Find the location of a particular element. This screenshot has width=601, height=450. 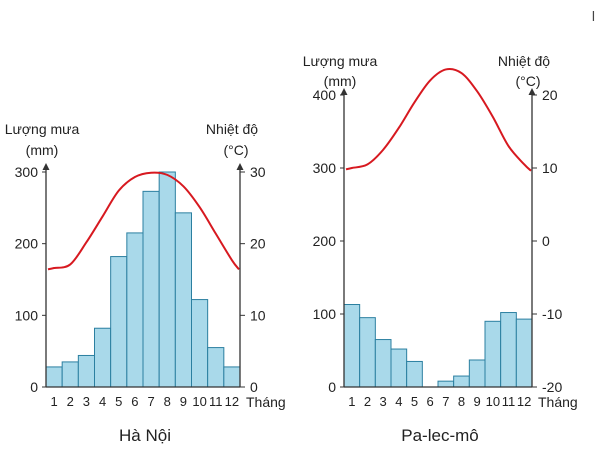

chart-title: Pa-lec-mô is located at coordinates (439, 435).